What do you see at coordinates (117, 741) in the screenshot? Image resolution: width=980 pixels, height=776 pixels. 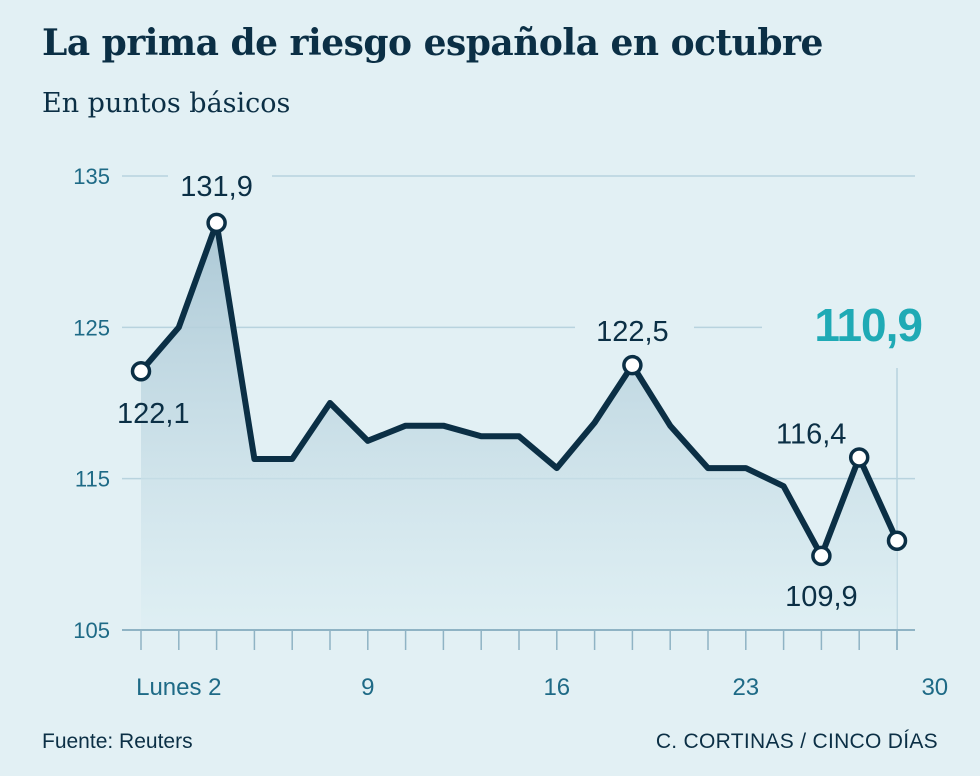 I see `source-note: Fuente: Reuters` at bounding box center [117, 741].